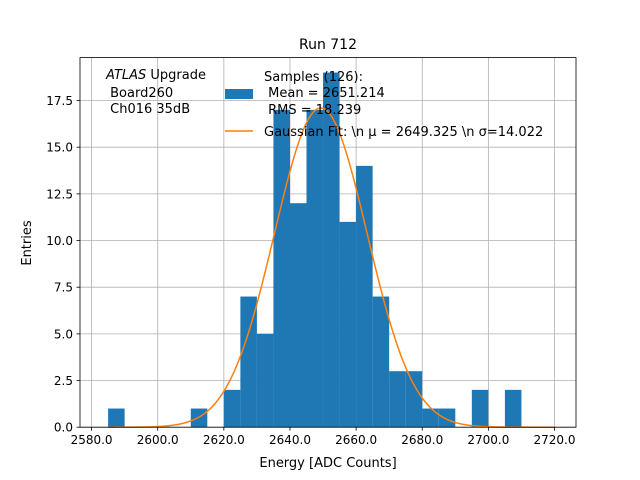 Image resolution: width=640 pixels, height=480 pixels. Describe the element at coordinates (92, 440) in the screenshot. I see `x-tick-label: 2580.0` at that location.